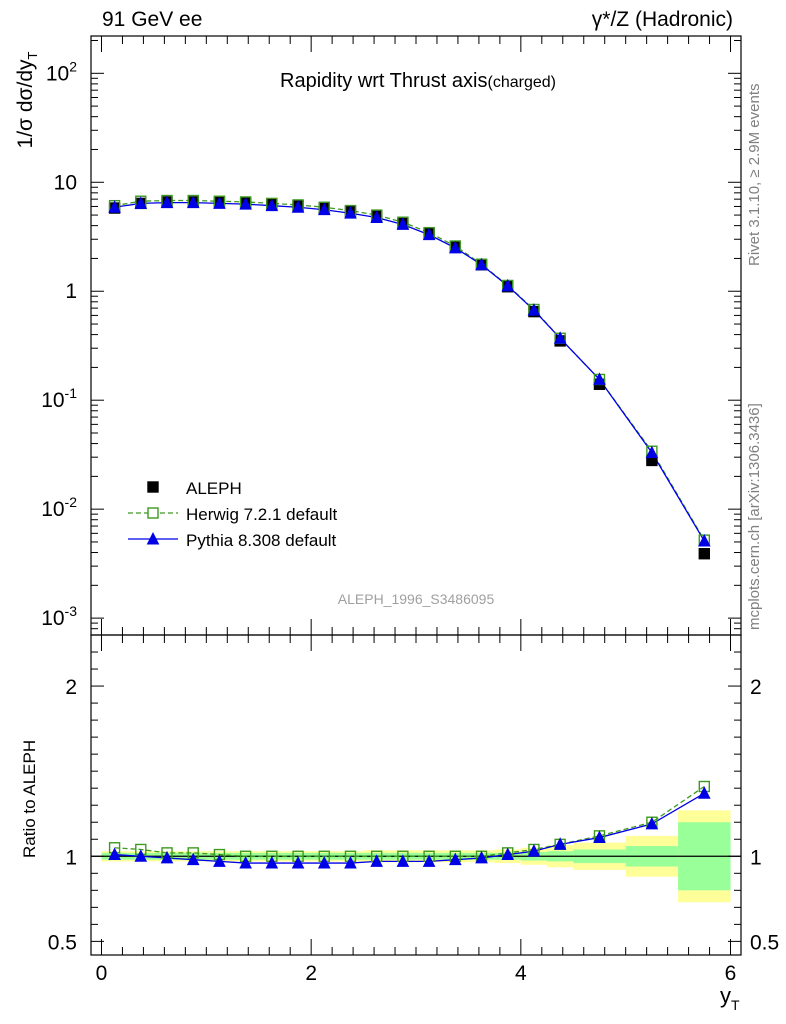 This screenshot has height=1024, width=786. What do you see at coordinates (153, 513) in the screenshot?
I see `legend-herwig-marker` at bounding box center [153, 513].